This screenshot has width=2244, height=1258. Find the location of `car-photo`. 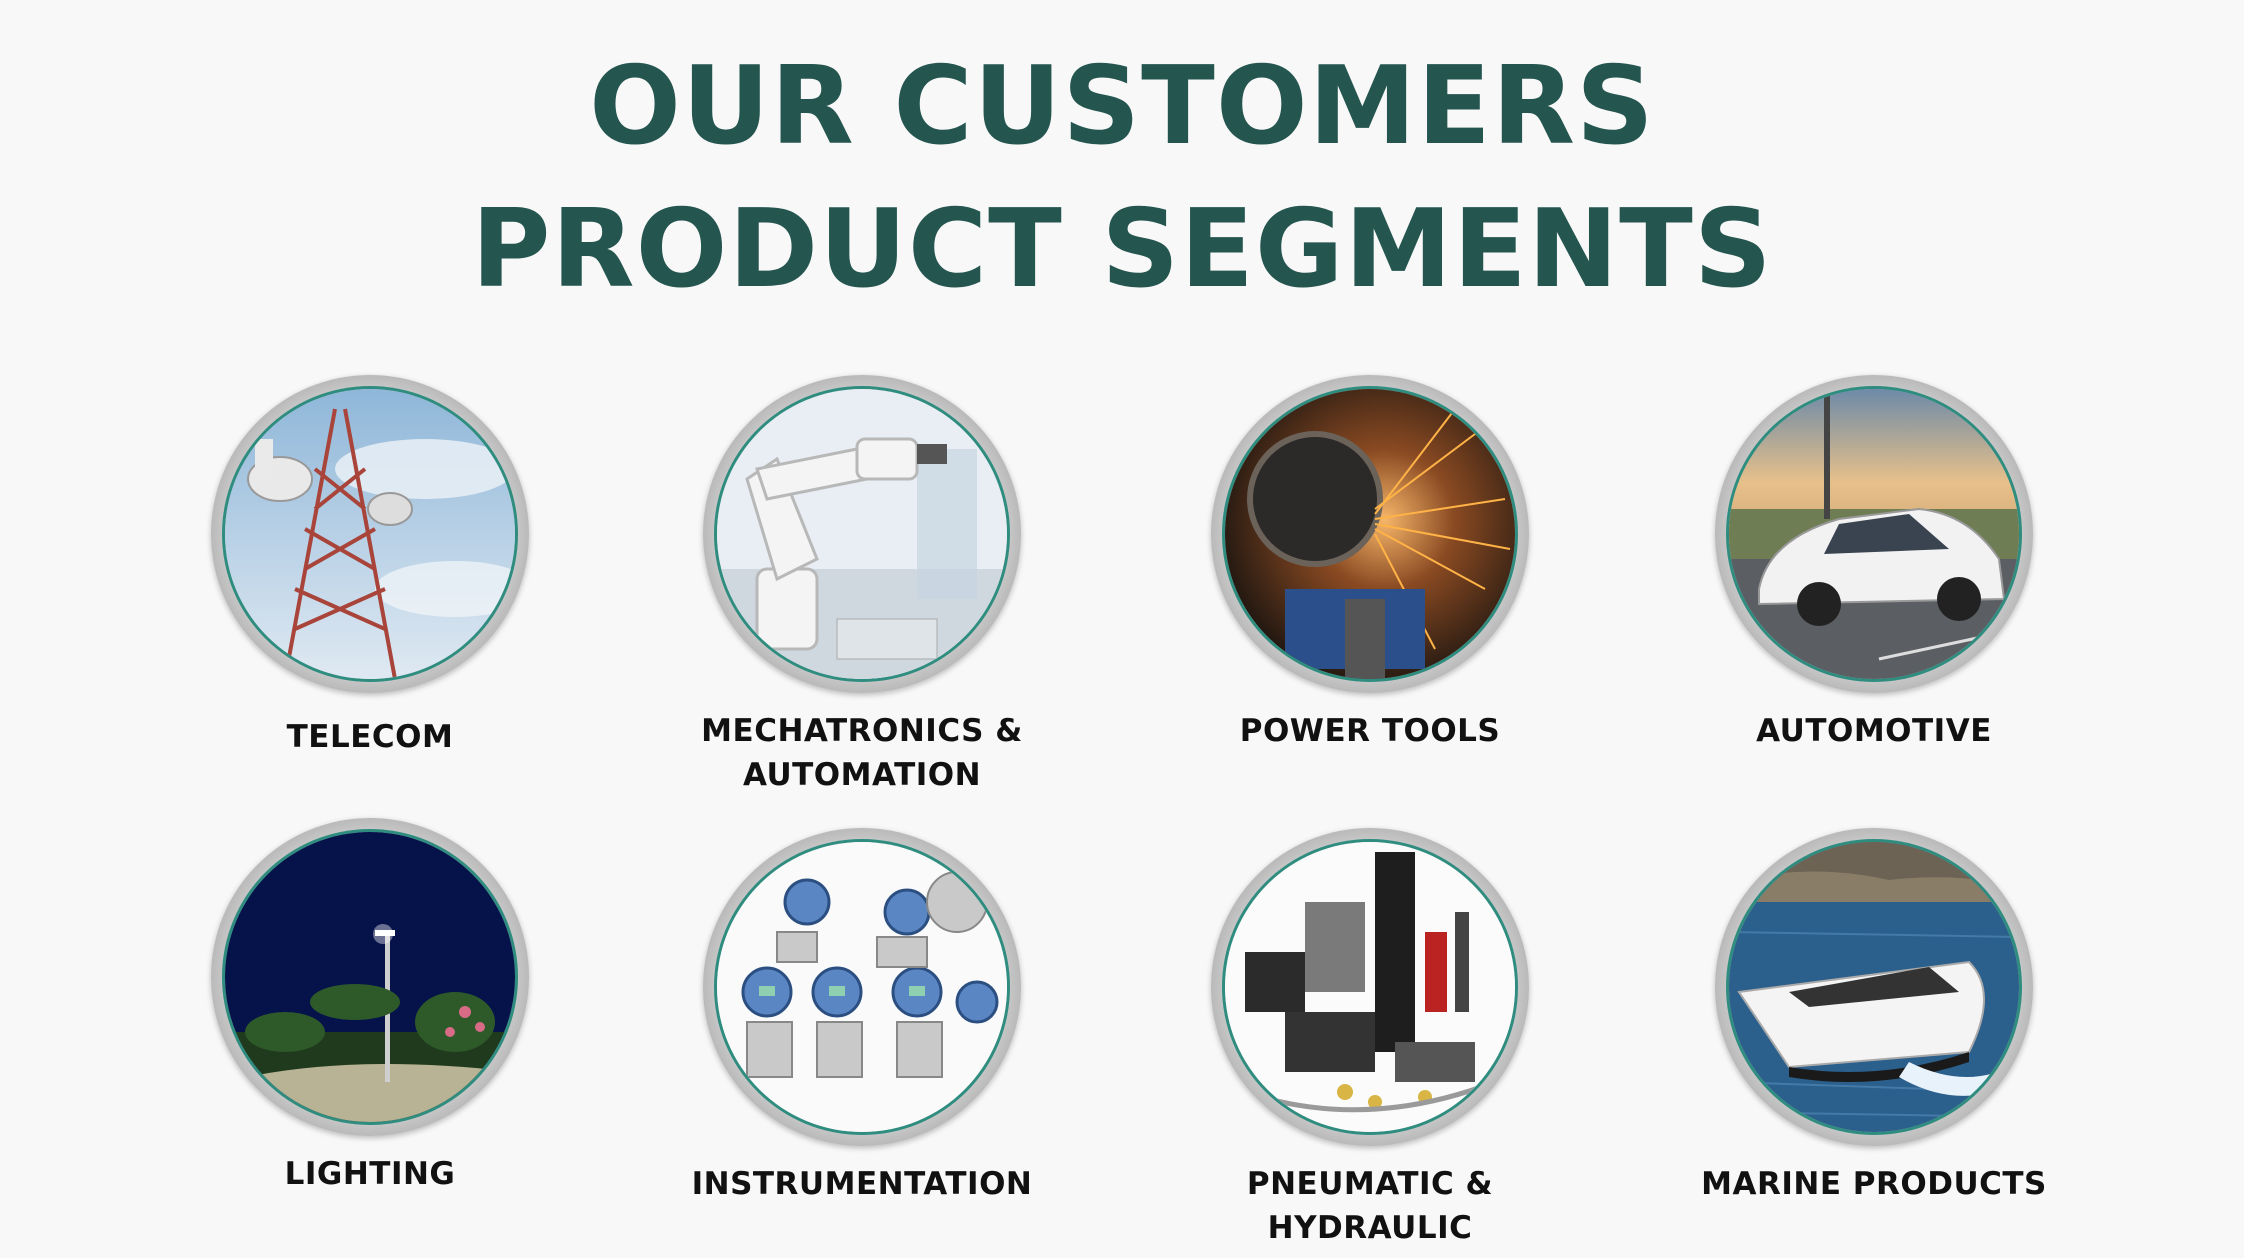

car-photo is located at coordinates (1874, 534).